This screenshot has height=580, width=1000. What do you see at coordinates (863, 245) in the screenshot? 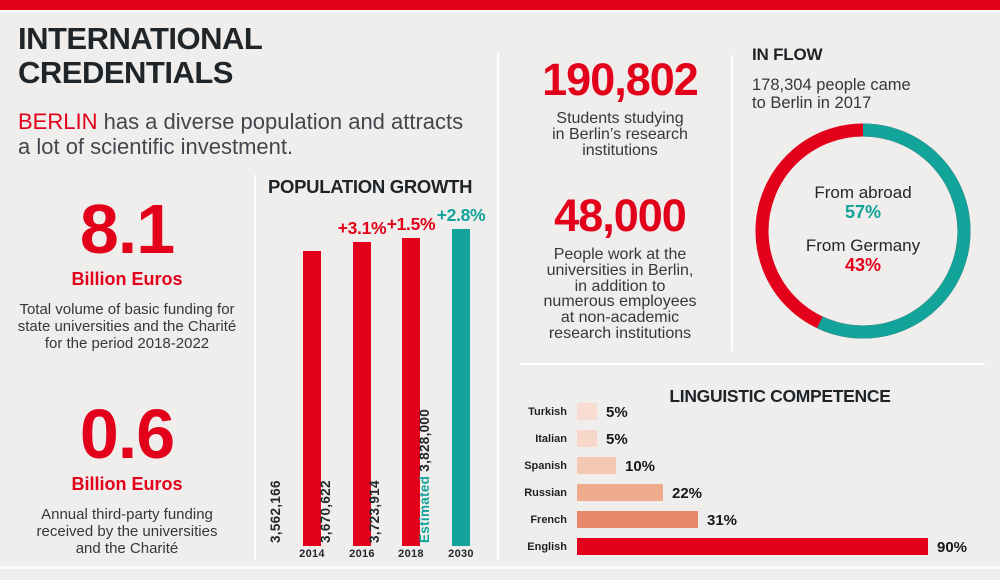
I see `donut-slice-label: From Germany` at bounding box center [863, 245].